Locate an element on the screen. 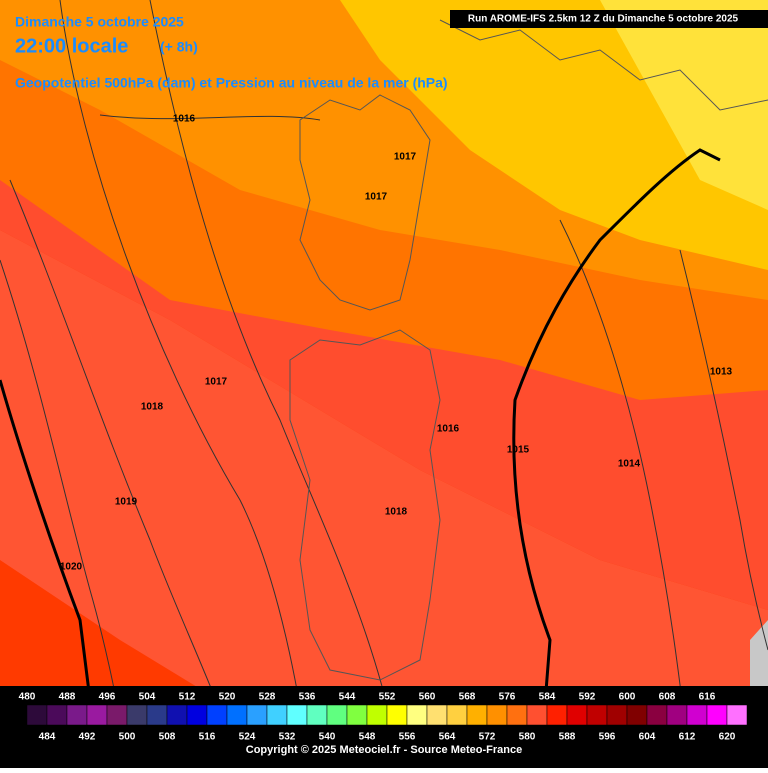 This screenshot has width=768, height=773. date: Dimanche 5 octobre 2025 is located at coordinates (99, 22).